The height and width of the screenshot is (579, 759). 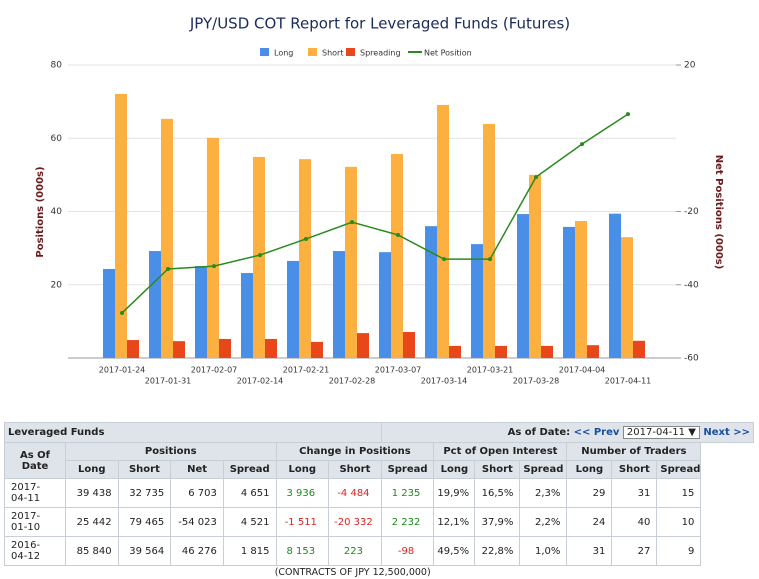 I want to click on x-tick-label: 2017-03-28, so click(x=536, y=381).